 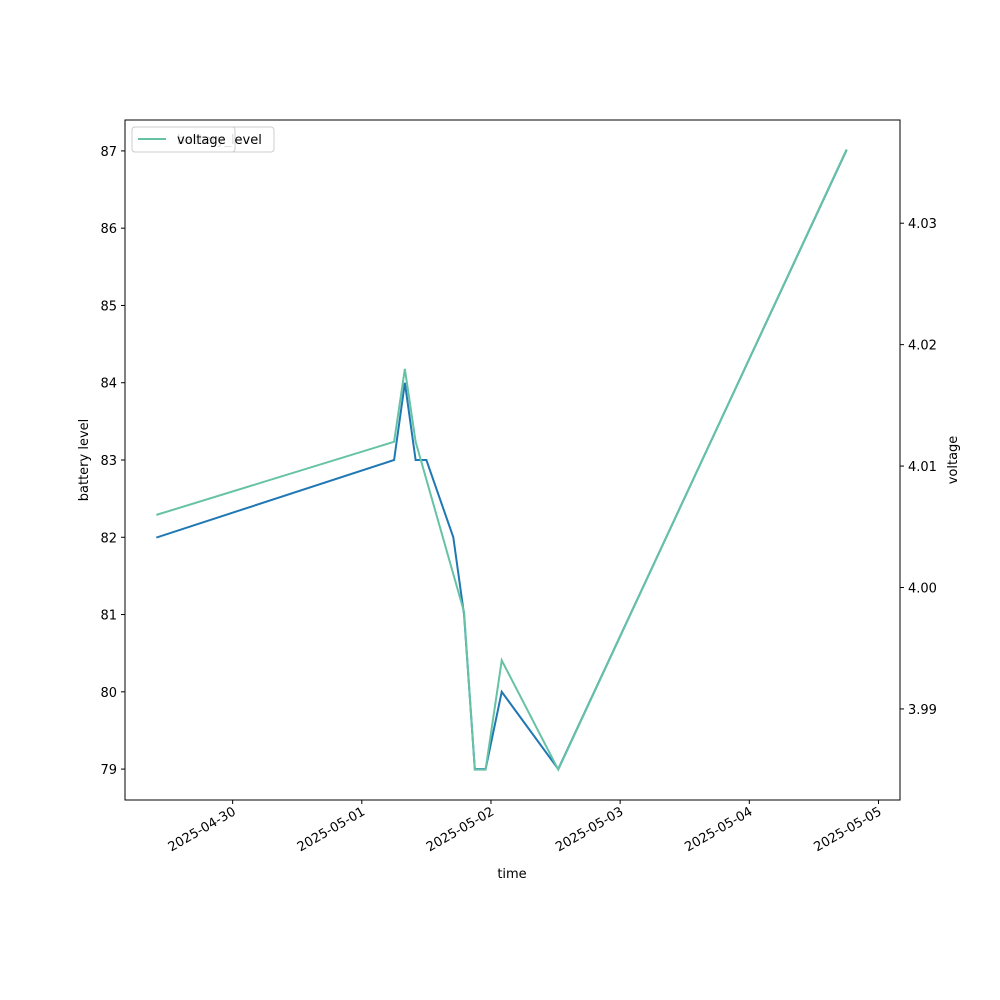 I want to click on y-left-tick-label: 81, so click(x=108, y=616).